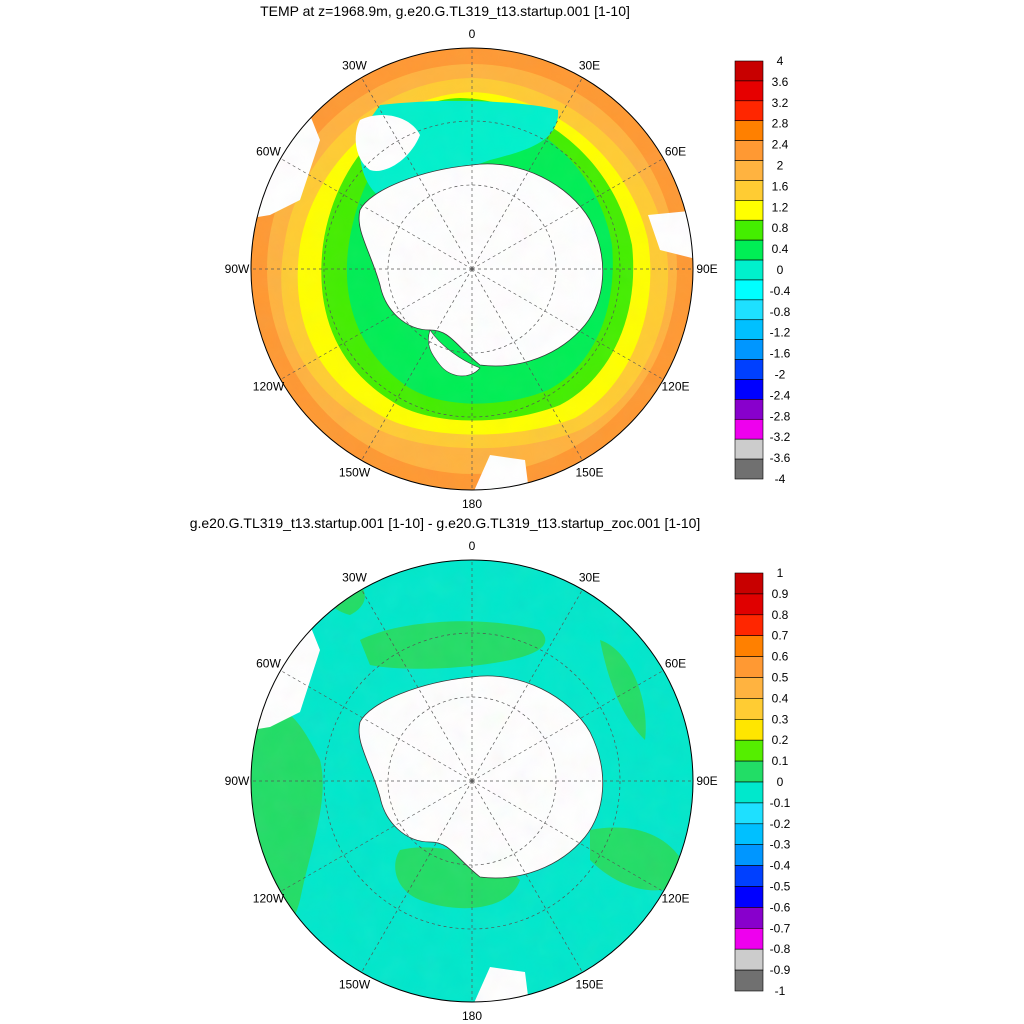  I want to click on bottom-colorbar-label: 0, so click(780, 782).